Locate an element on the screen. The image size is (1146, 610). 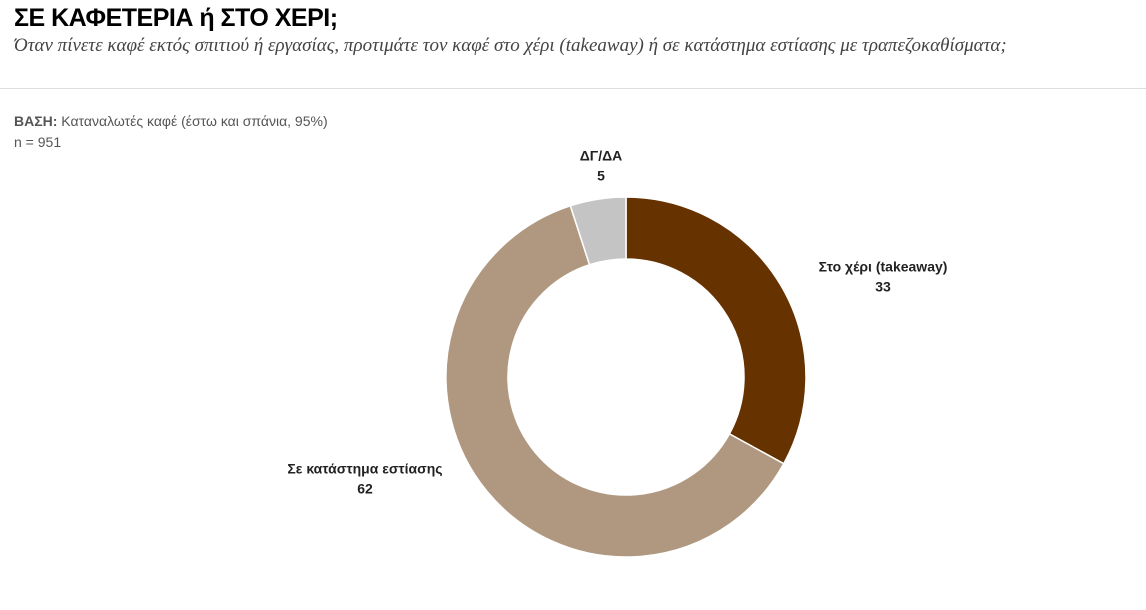
divider is located at coordinates (573, 88).